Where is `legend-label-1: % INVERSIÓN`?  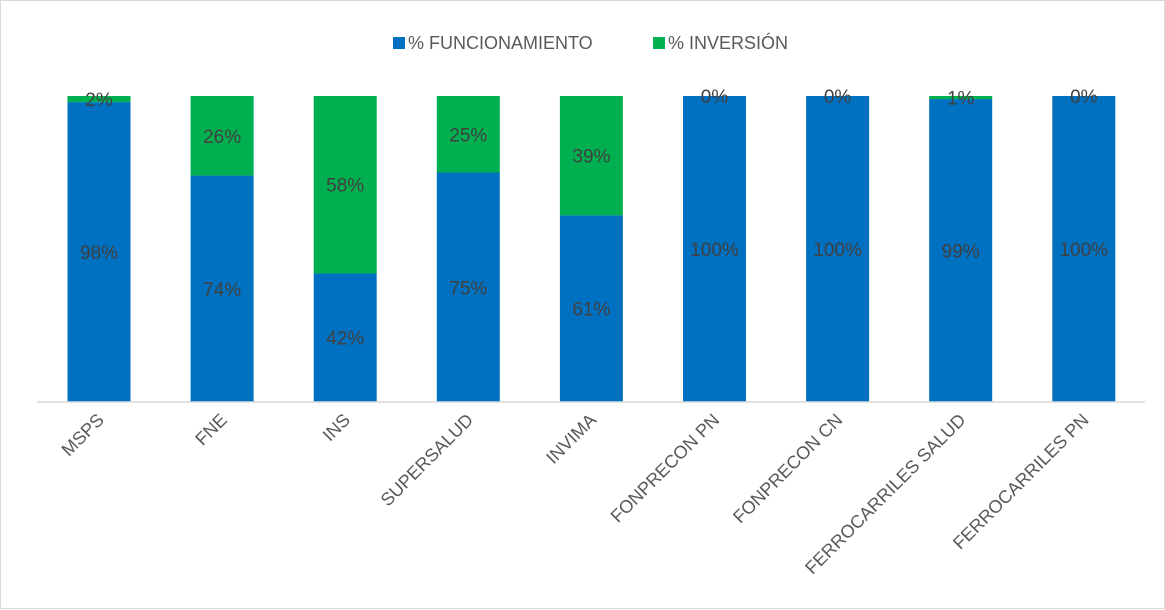
legend-label-1: % INVERSIÓN is located at coordinates (728, 42).